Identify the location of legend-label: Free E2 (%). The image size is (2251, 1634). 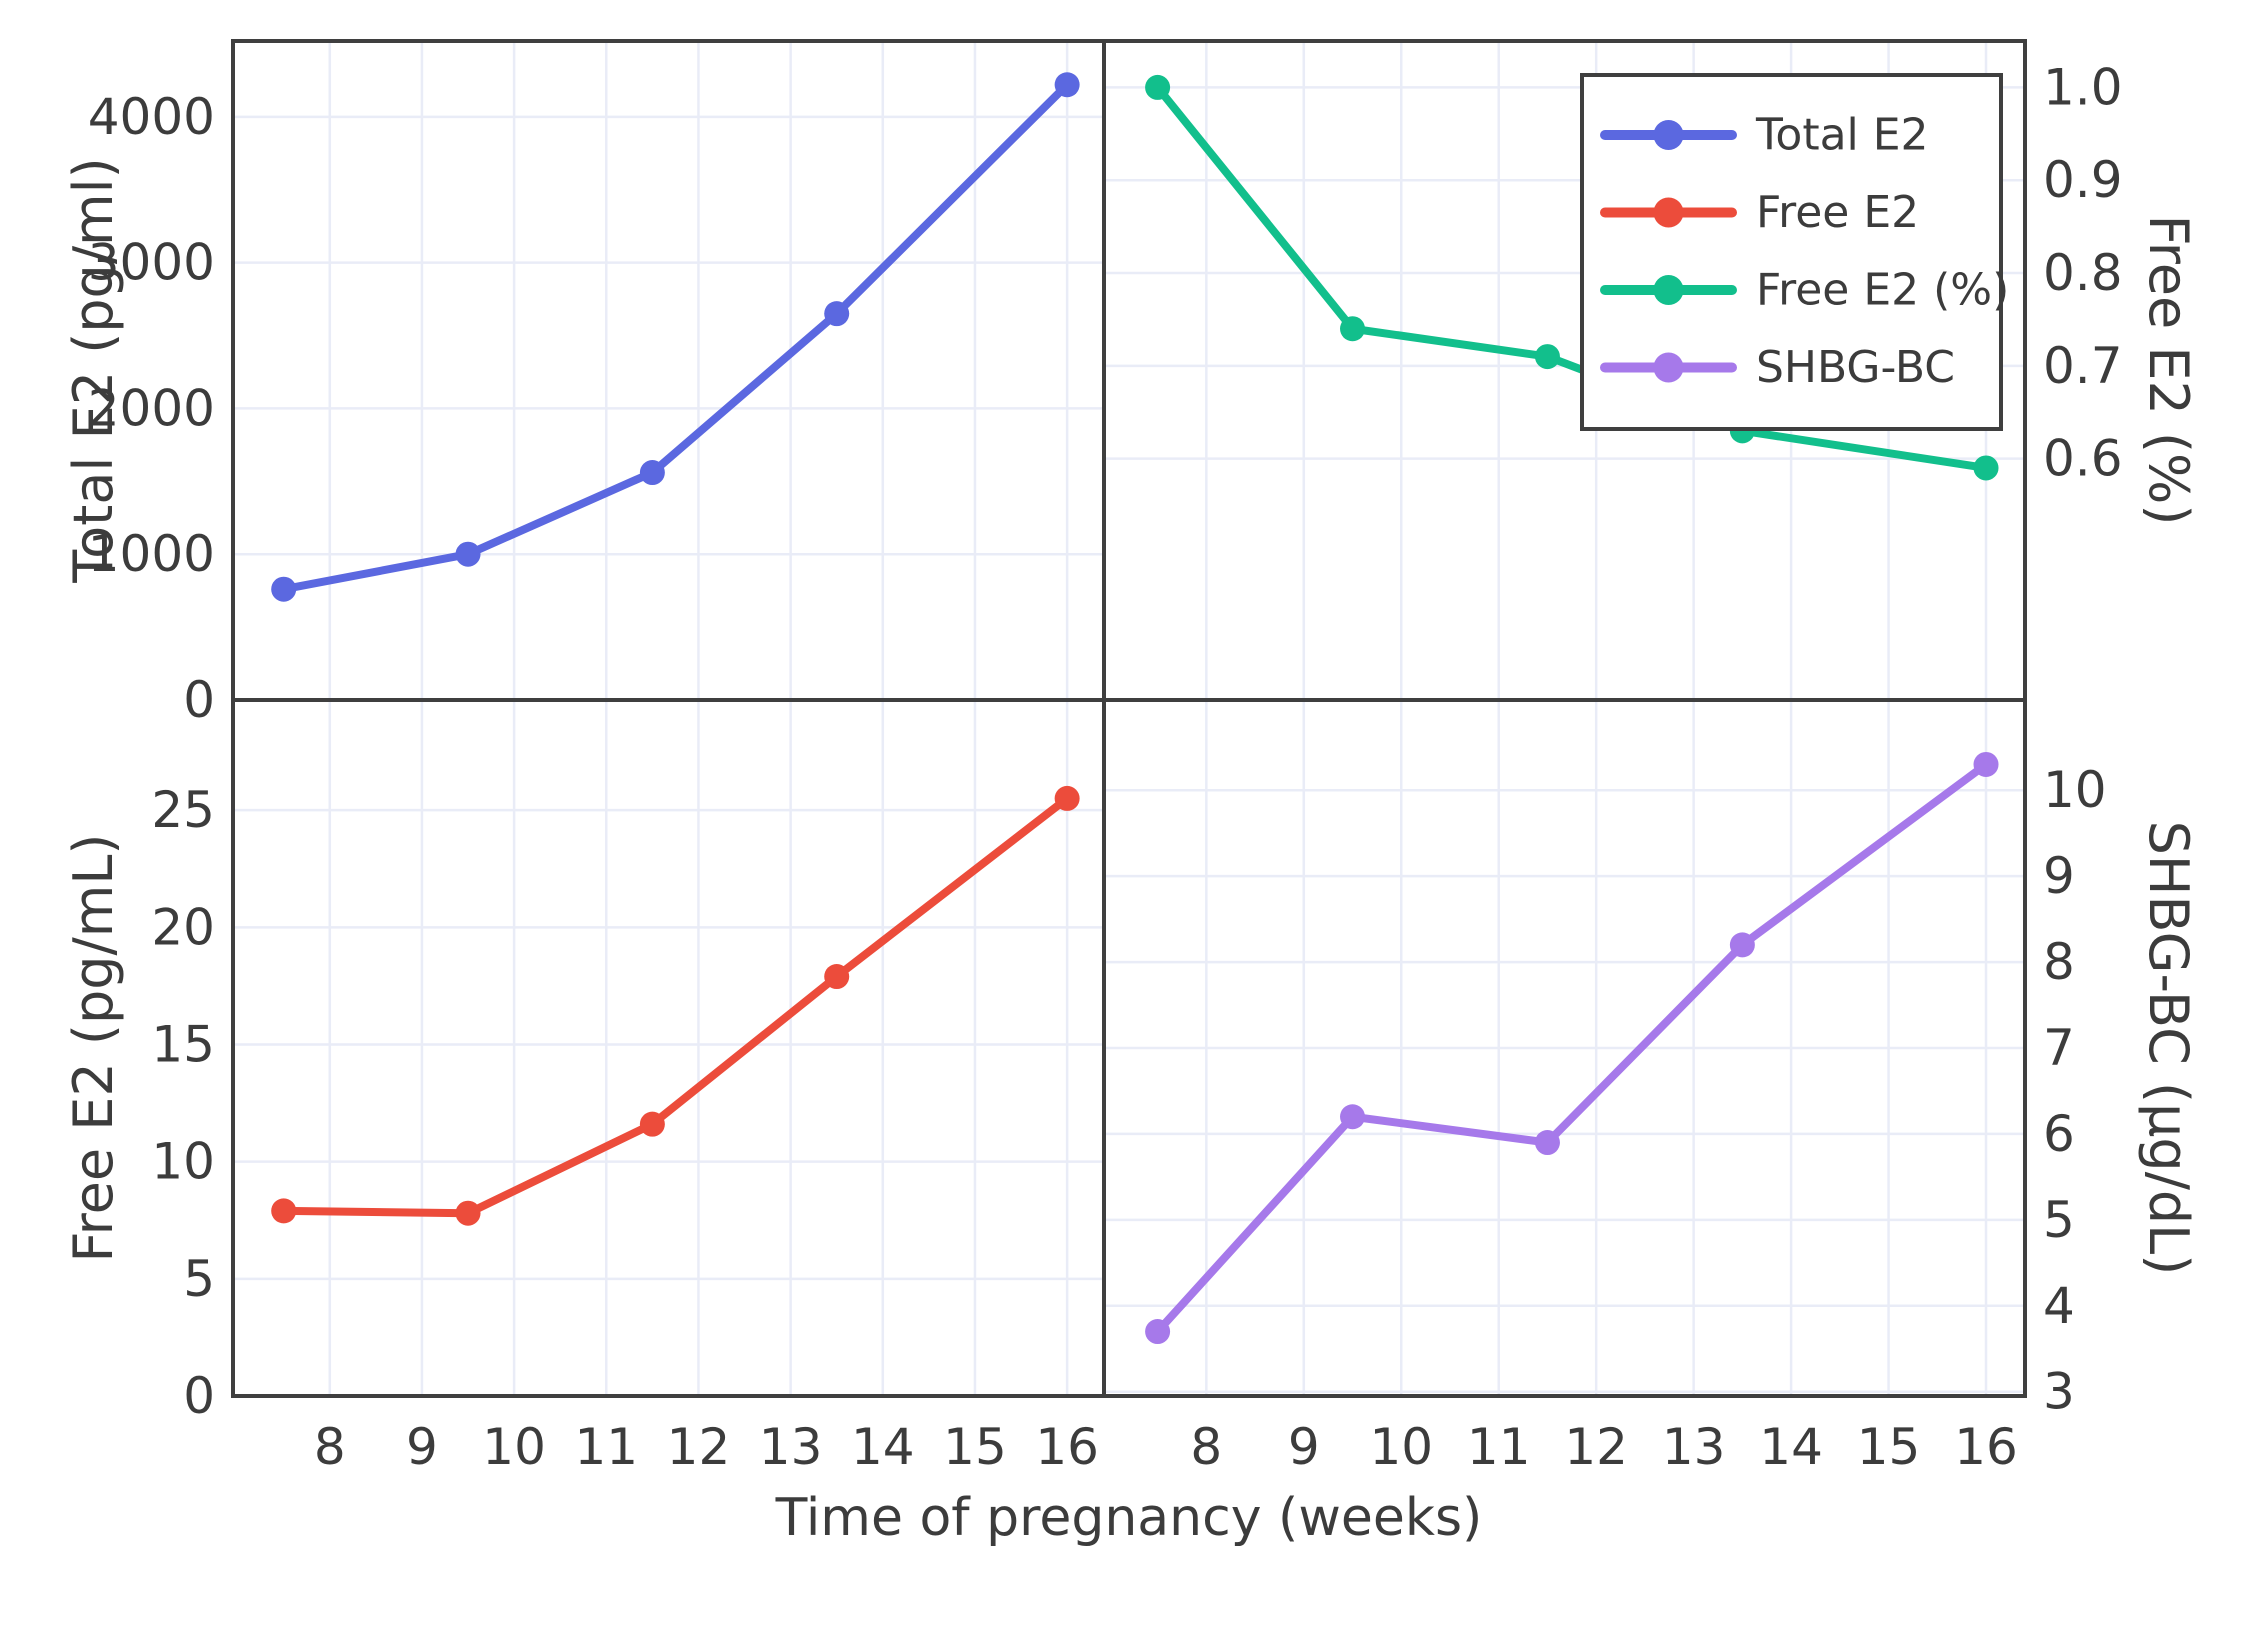
(1882, 290).